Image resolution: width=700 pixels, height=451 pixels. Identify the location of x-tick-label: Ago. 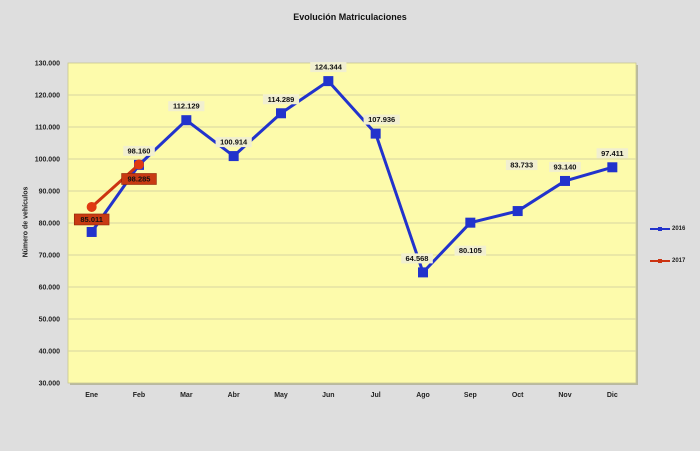
(423, 395).